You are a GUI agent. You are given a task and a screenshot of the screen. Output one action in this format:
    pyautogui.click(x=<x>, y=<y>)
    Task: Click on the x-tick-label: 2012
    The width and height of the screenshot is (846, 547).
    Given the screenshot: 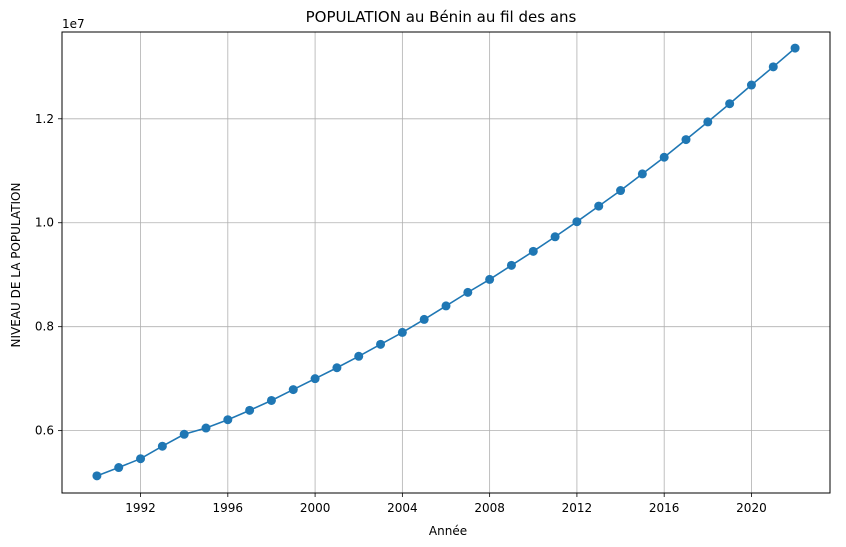 What is the action you would take?
    pyautogui.click(x=577, y=508)
    